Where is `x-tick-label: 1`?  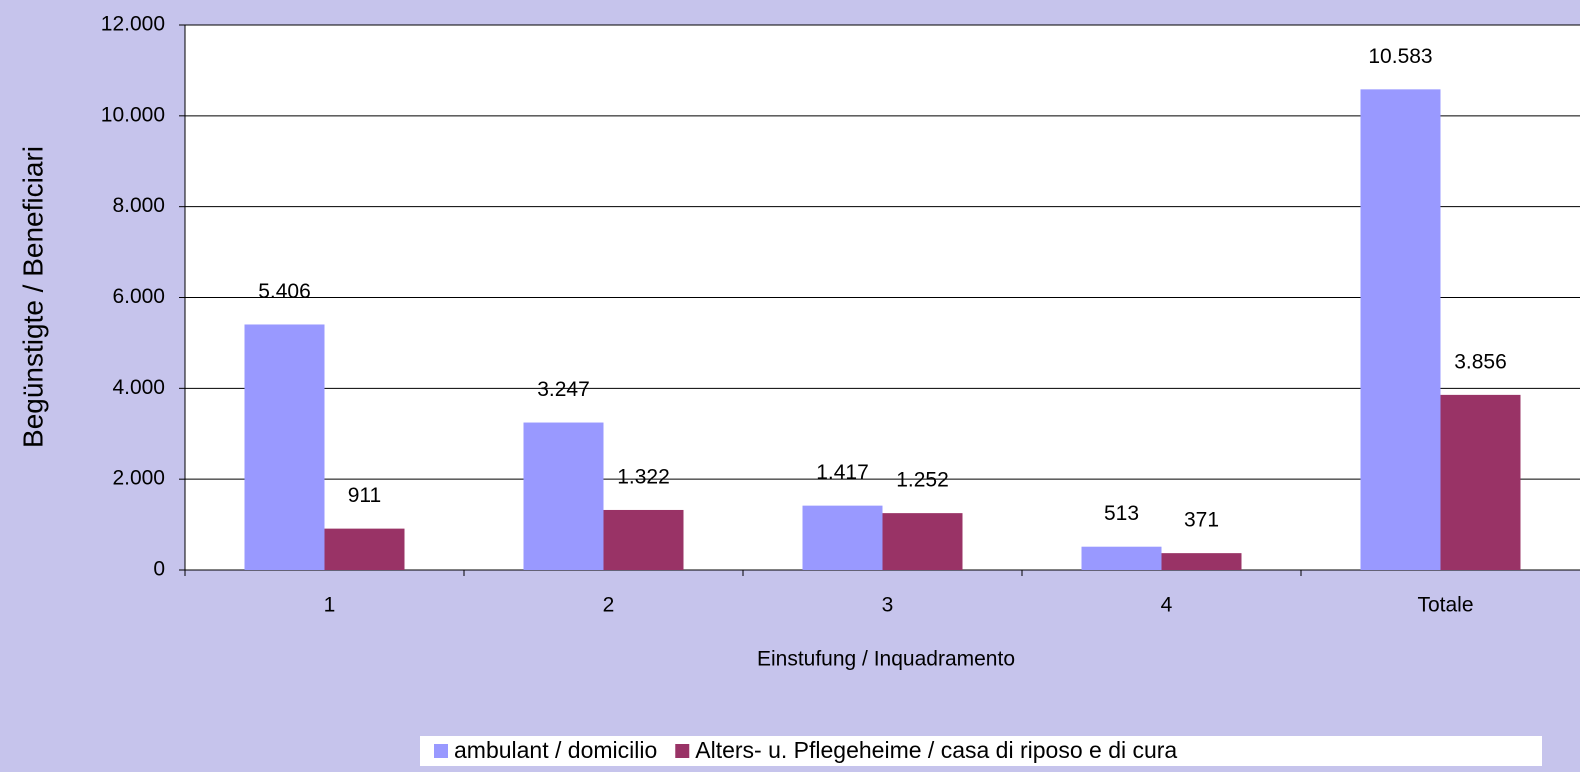
x-tick-label: 1 is located at coordinates (330, 605).